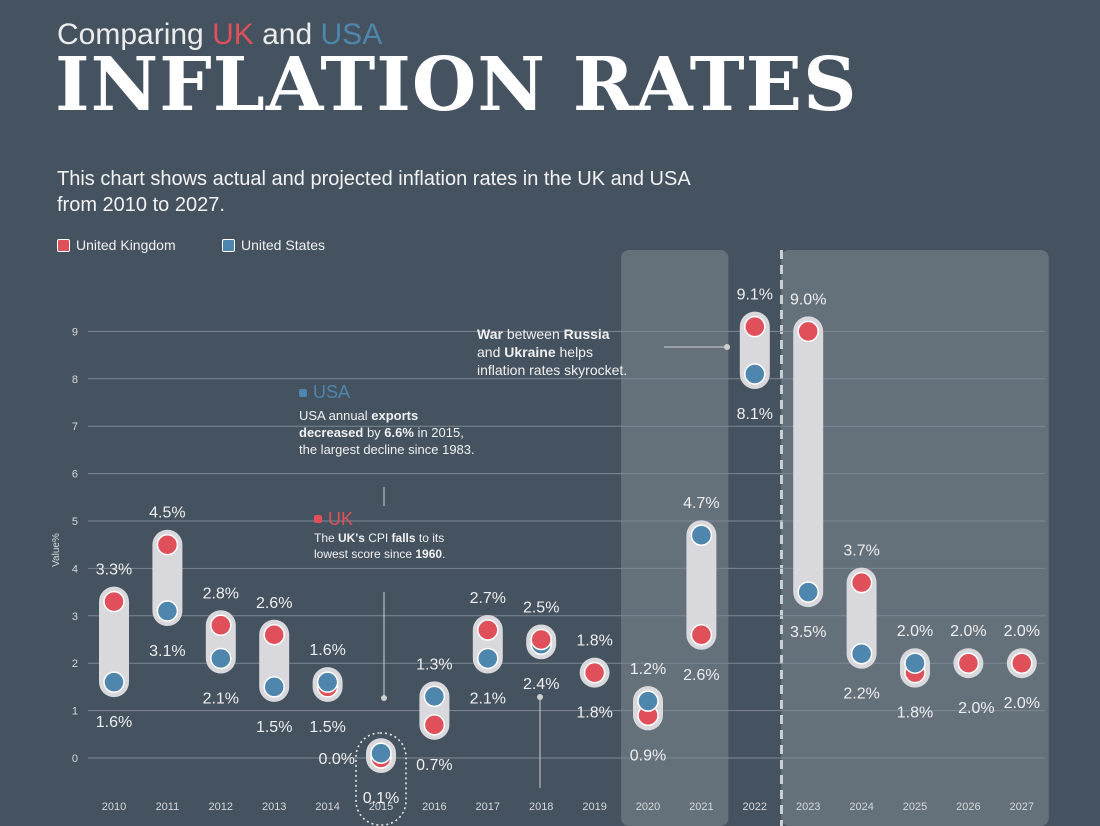 This screenshot has width=1100, height=826. What do you see at coordinates (755, 414) in the screenshot?
I see `data-label-bottom: 8.1%` at bounding box center [755, 414].